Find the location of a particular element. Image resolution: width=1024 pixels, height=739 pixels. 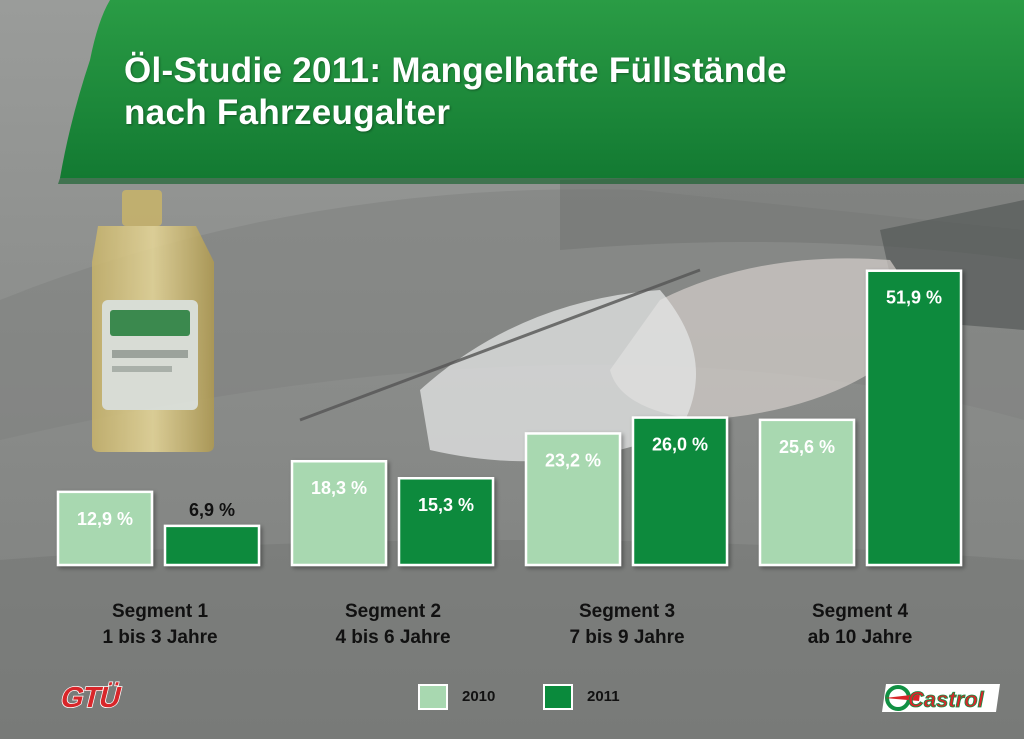

category-label-4: Segment 4 ab 10 Jahre is located at coordinates (860, 625).